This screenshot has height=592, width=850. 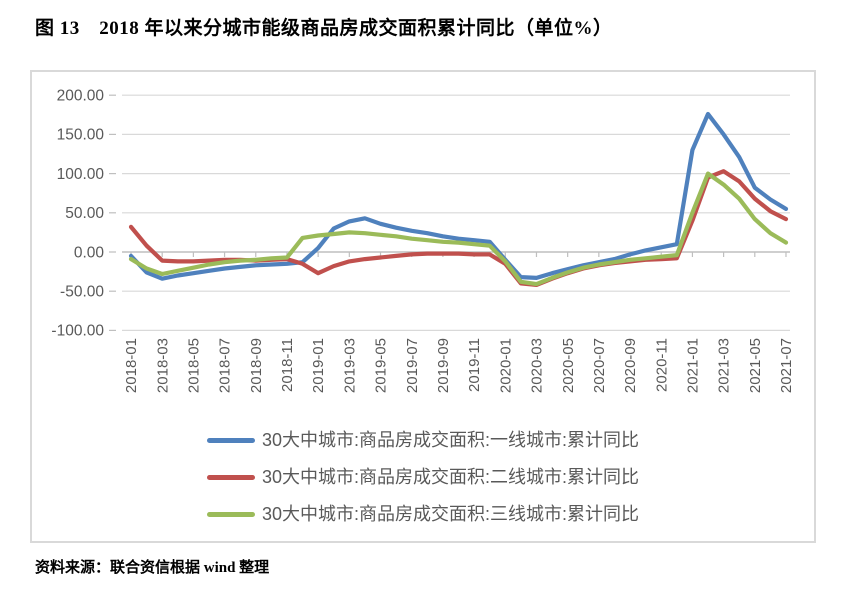 What do you see at coordinates (84, 213) in the screenshot?
I see `y-axis-label: 50.00` at bounding box center [84, 213].